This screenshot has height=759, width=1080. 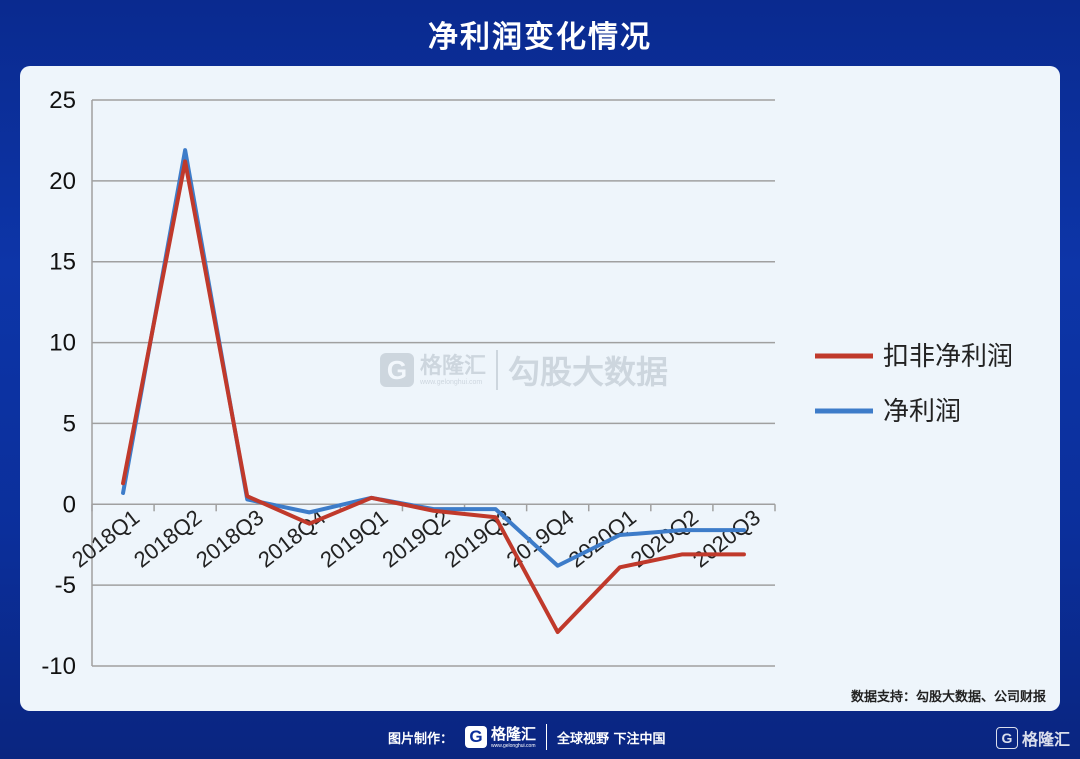 What do you see at coordinates (62, 343) in the screenshot?
I see `y-tick-label: 10` at bounding box center [62, 343].